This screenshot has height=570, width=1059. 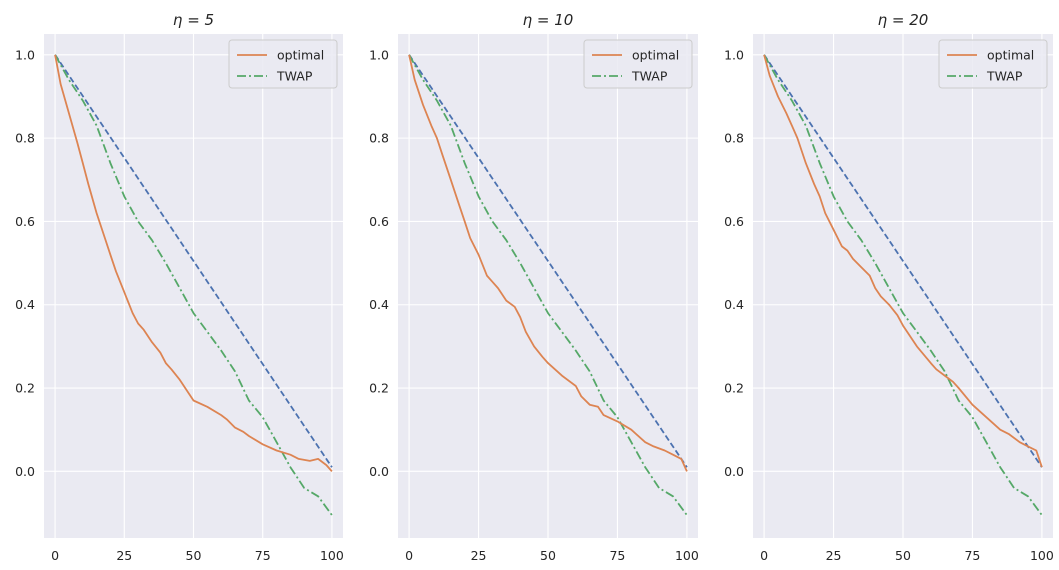 I want to click on chart-title: η = 5, so click(x=193, y=20).